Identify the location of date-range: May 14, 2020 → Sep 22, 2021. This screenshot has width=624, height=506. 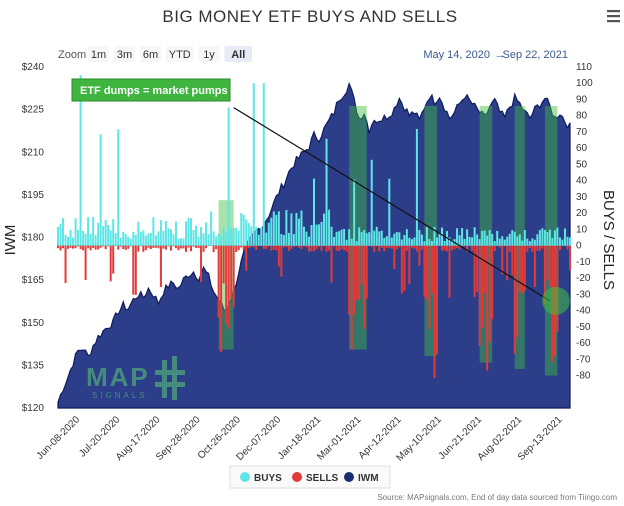
(495, 55).